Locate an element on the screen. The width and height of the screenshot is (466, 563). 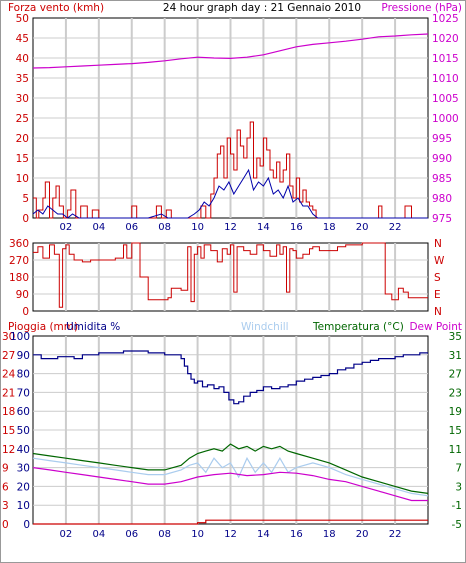
rain-axis-title: Pioggia (mm) is located at coordinates (43, 327).